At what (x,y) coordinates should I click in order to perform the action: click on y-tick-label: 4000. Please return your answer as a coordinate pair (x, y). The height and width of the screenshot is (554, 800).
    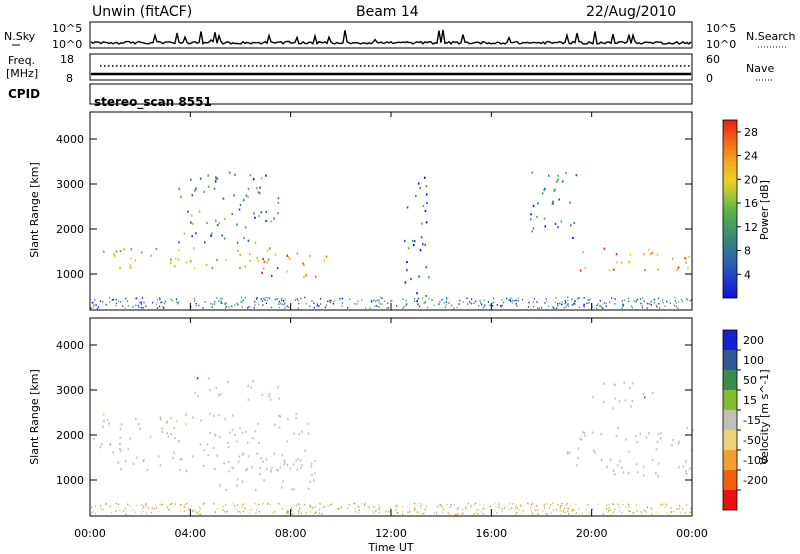
    Looking at the image, I should click on (70, 345).